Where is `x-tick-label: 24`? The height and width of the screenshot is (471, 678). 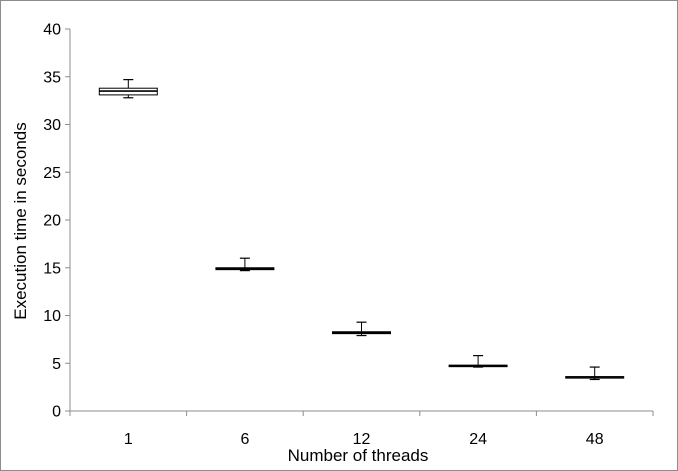 x-tick-label: 24 is located at coordinates (478, 439).